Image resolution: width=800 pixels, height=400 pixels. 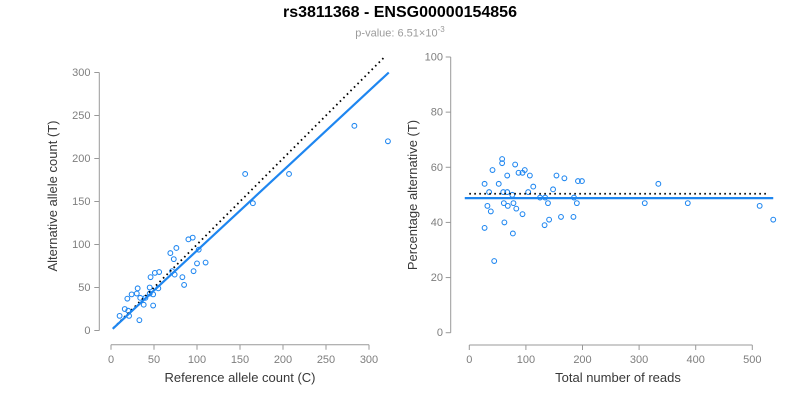 I want to click on y-tick-label: 60, so click(x=437, y=168).